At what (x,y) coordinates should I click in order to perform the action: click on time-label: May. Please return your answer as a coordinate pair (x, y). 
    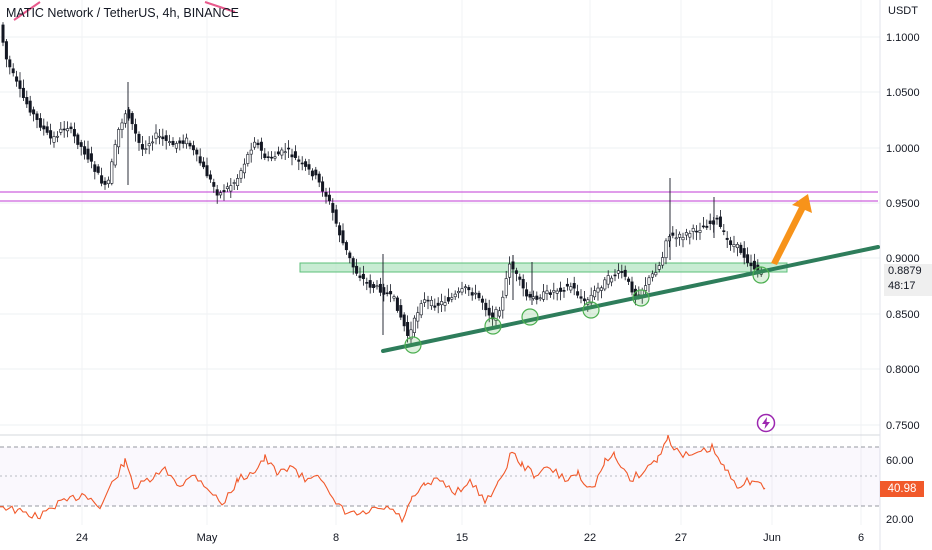
    Looking at the image, I should click on (207, 538).